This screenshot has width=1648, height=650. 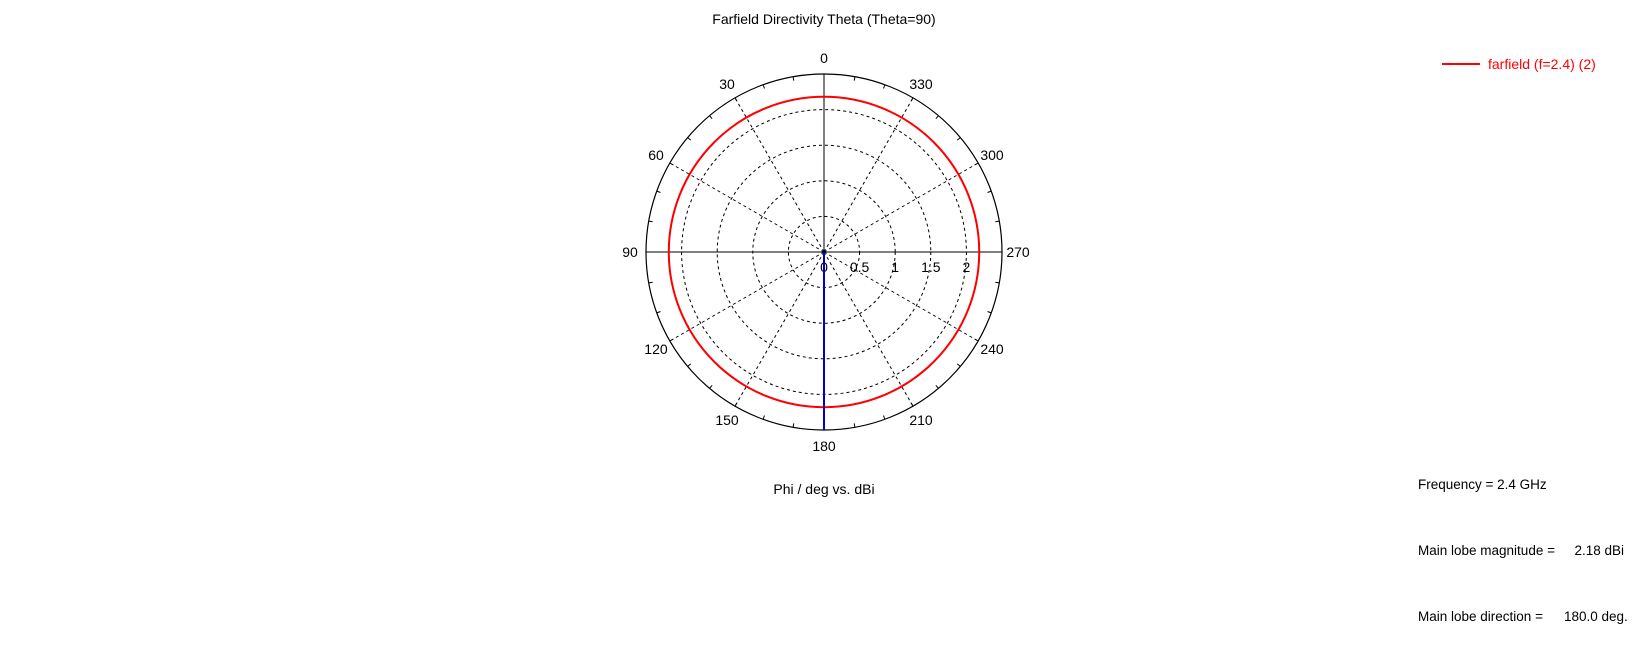 I want to click on angle-label-270: 270, so click(x=1018, y=252).